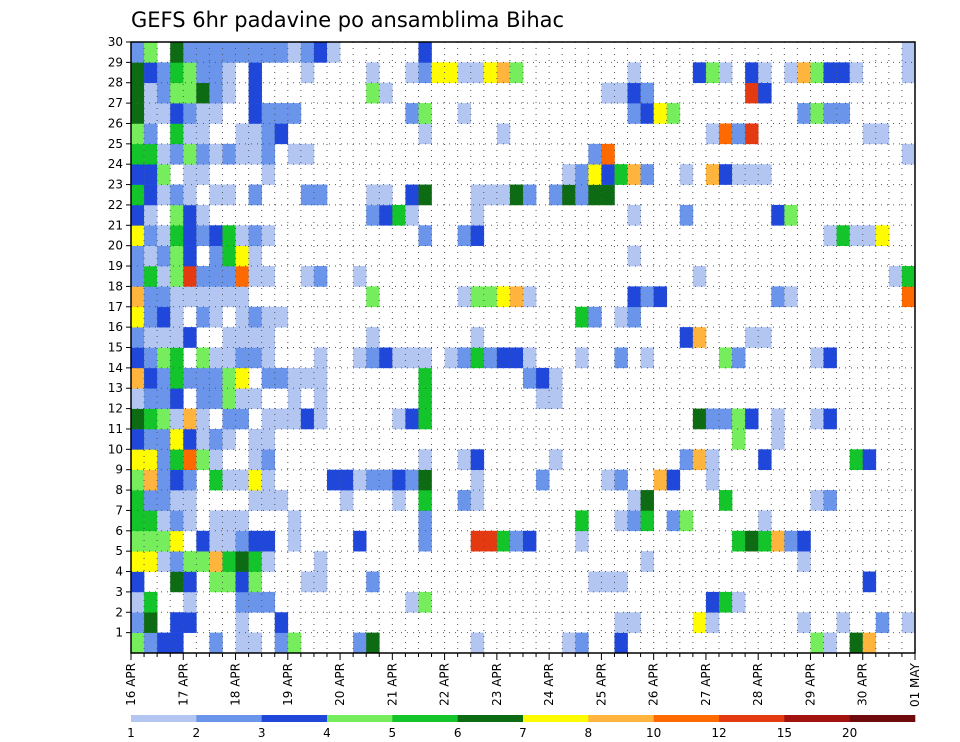  Describe the element at coordinates (115, 327) in the screenshot. I see `y-tick-label: 16` at that location.